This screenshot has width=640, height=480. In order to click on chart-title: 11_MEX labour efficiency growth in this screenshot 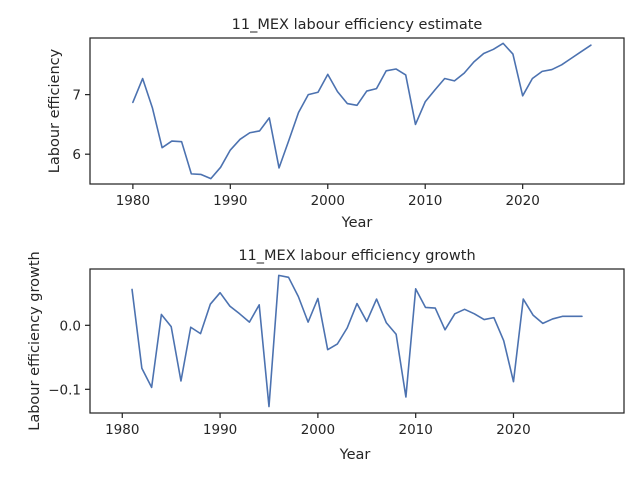, I will do `click(356, 256)`.